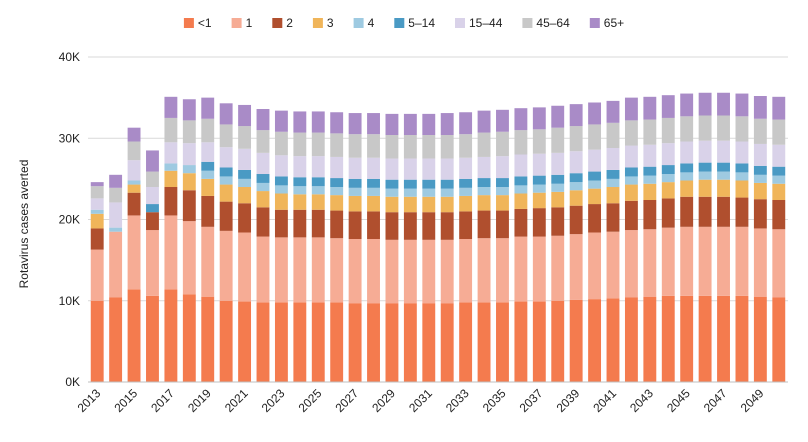  I want to click on y-tick-label: 30K, so click(69, 138).